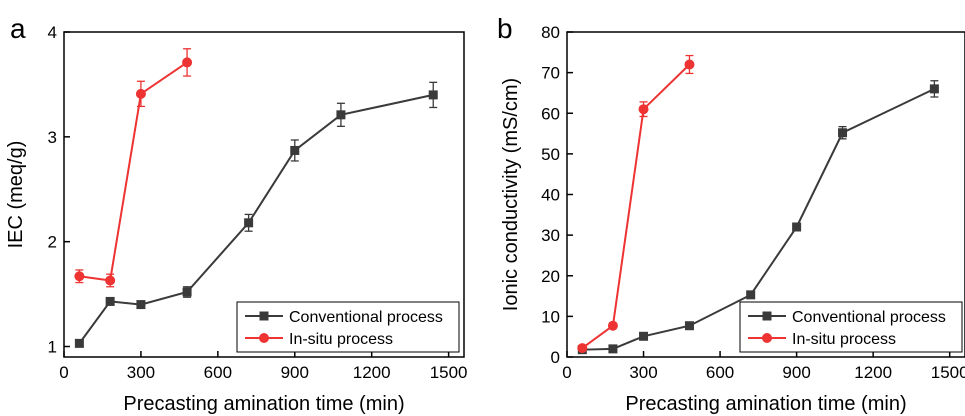 The image size is (965, 416). I want to click on y-tick-label: 60, so click(550, 113).